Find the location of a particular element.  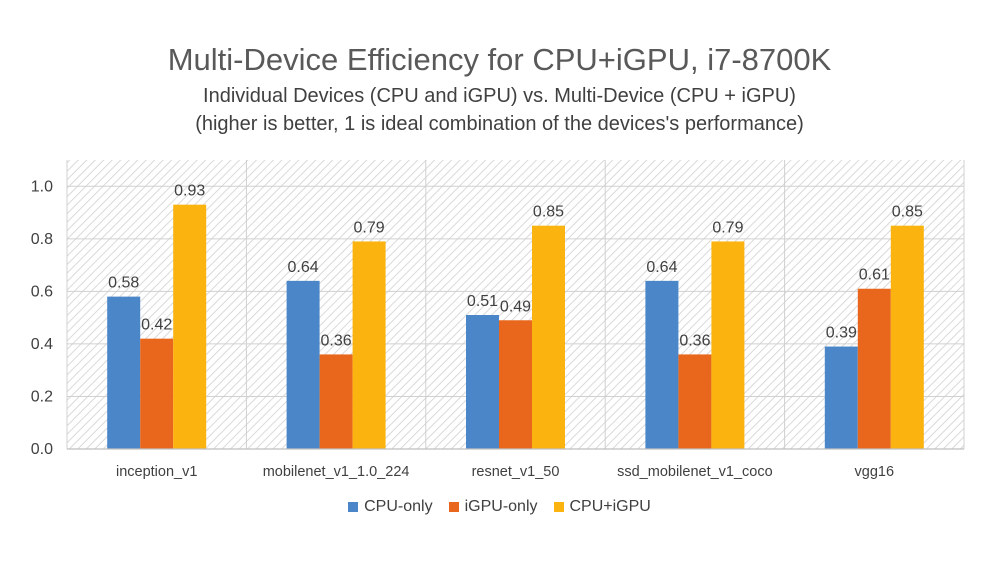

data-label: 0.39 is located at coordinates (841, 333).